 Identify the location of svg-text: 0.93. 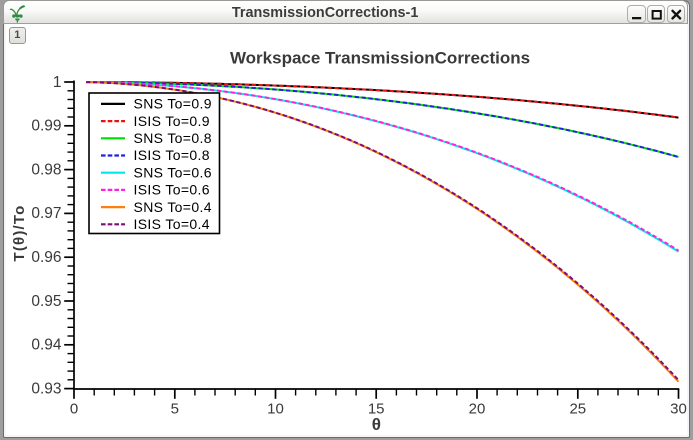
(46, 388).